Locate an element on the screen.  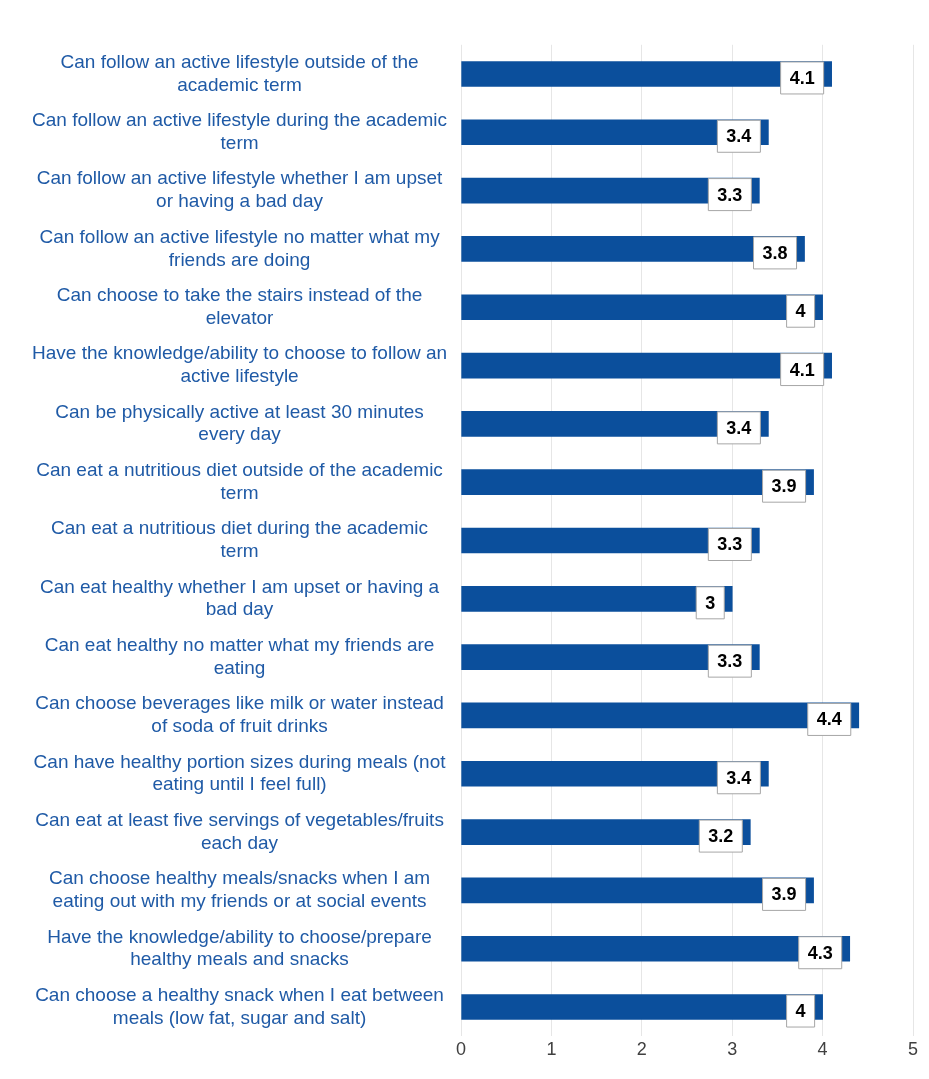
x-tick-label: 2 is located at coordinates (641, 1048).